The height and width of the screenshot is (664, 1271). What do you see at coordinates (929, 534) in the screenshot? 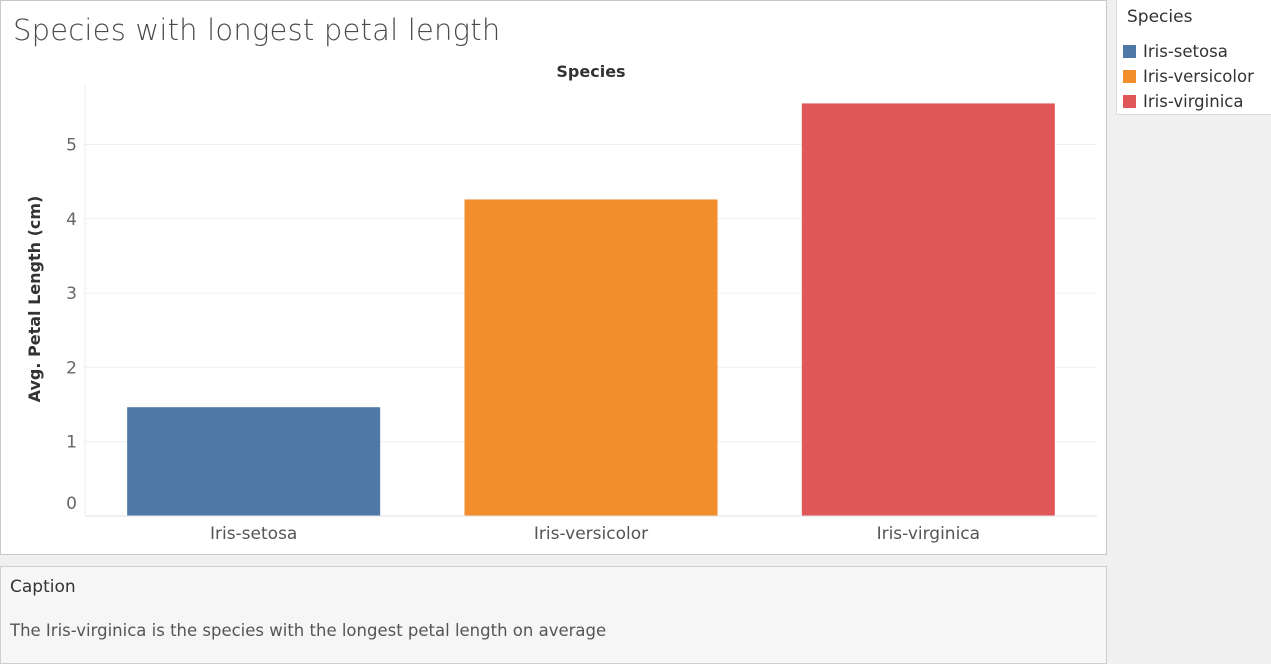
I see `x-tick-label: Iris-virginica` at bounding box center [929, 534].